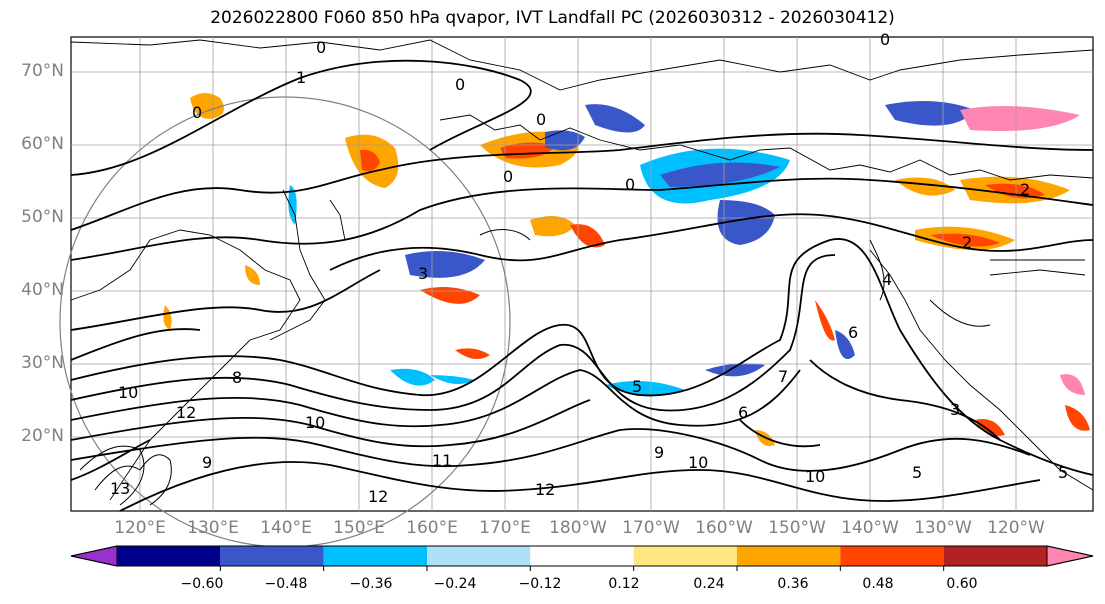 The image size is (1105, 604). What do you see at coordinates (793, 584) in the screenshot?
I see `colorbar-tick-label: 0.36` at bounding box center [793, 584].